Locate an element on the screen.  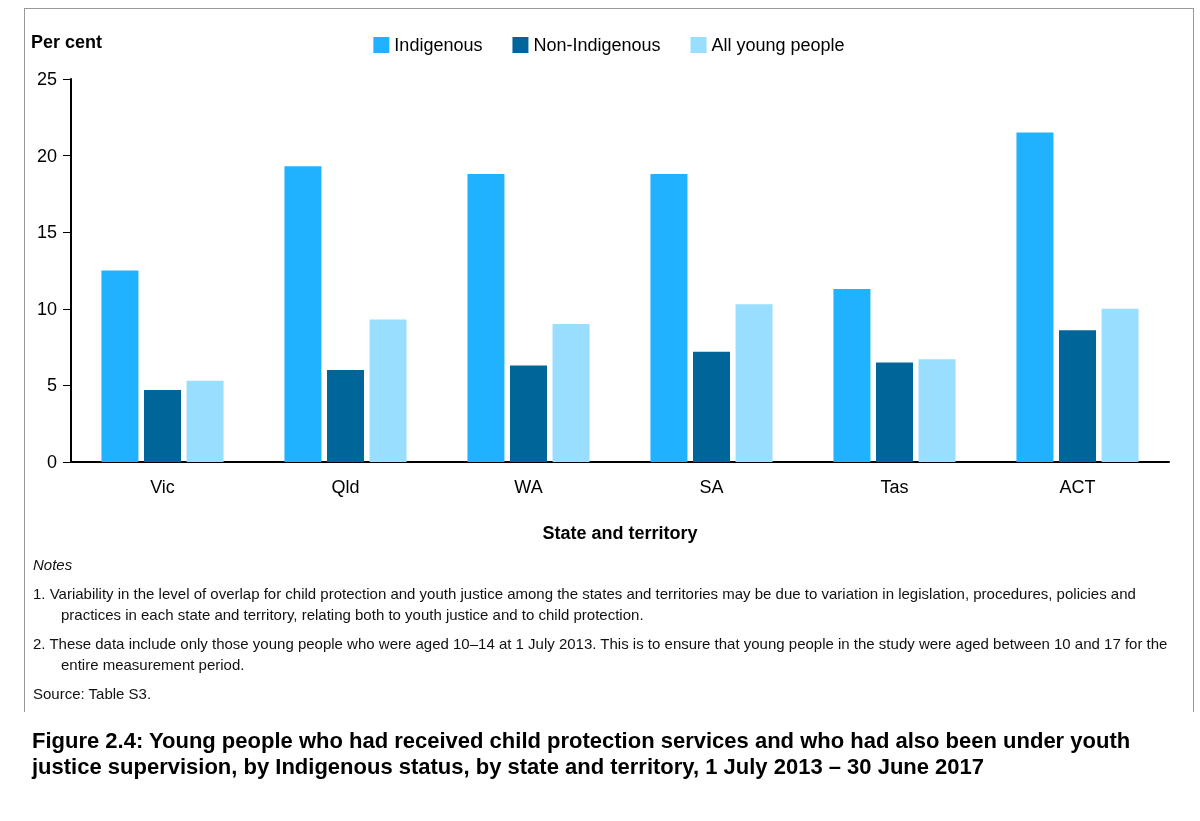
legend-label: Non-Indigenous is located at coordinates (597, 45).